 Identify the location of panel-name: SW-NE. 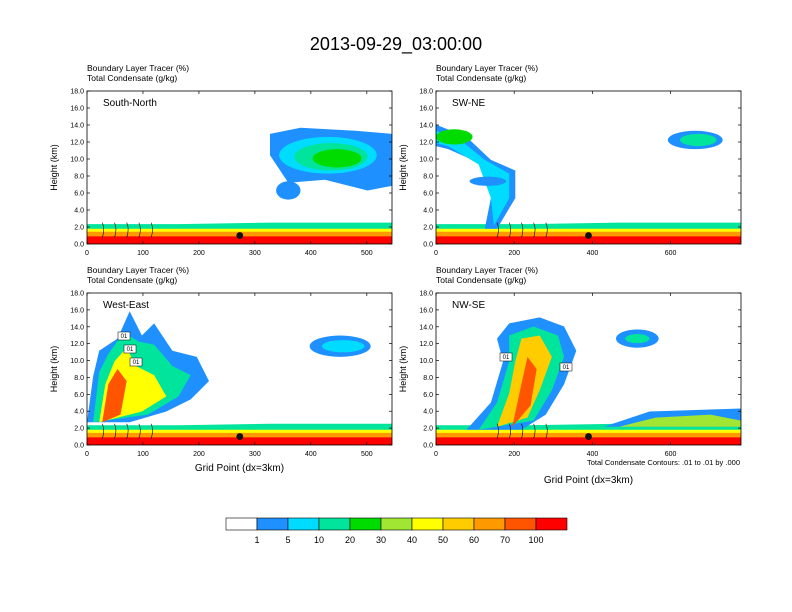
(468, 103).